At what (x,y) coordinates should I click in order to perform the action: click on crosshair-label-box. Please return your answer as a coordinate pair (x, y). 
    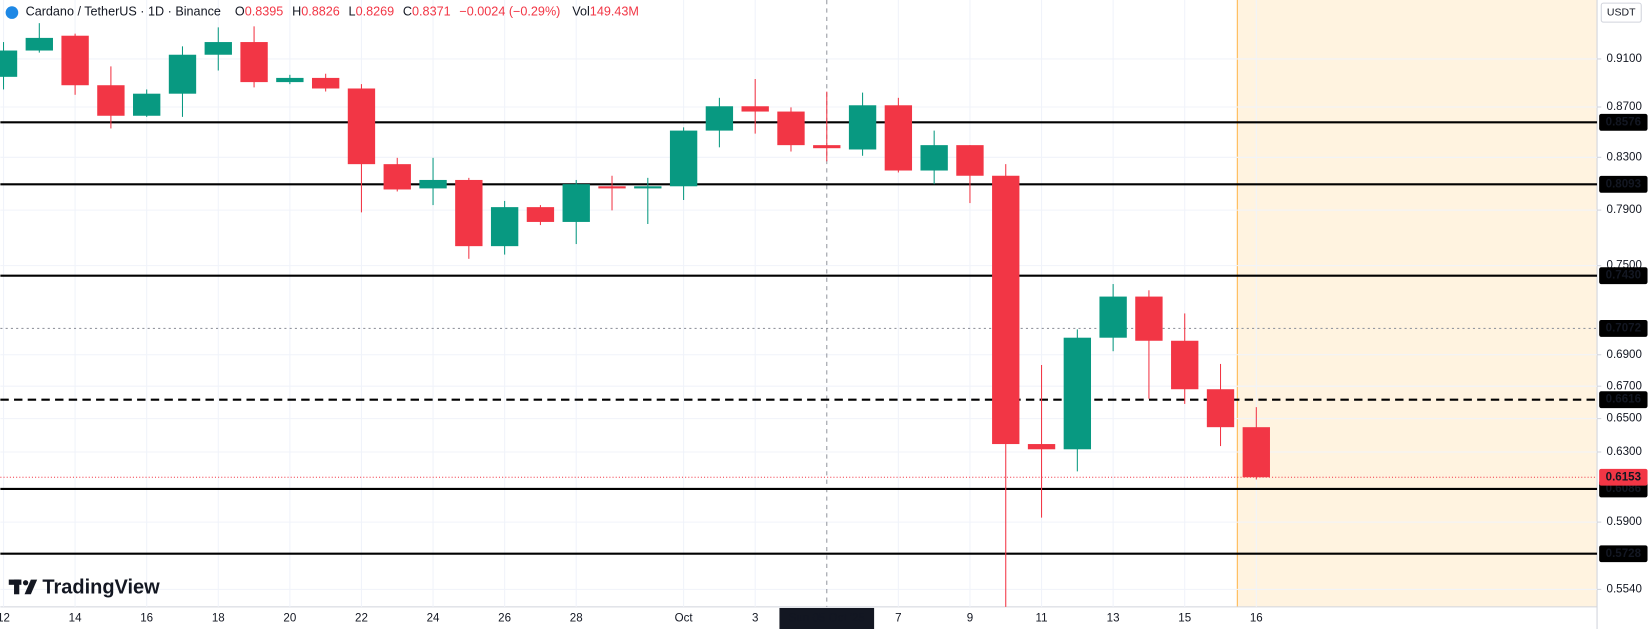
    Looking at the image, I should click on (827, 618).